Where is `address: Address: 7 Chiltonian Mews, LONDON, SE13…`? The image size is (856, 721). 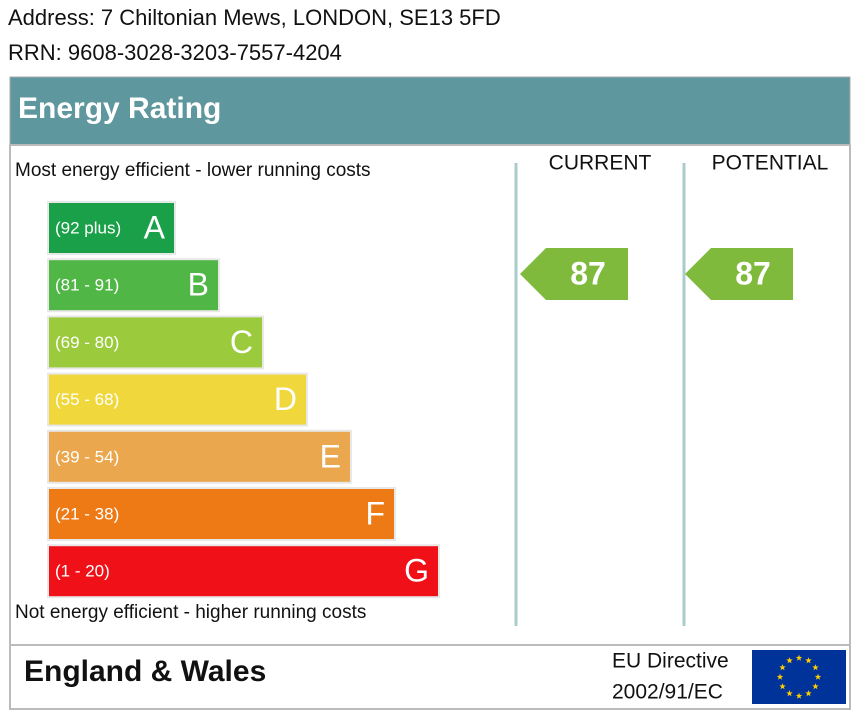 address: Address: 7 Chiltonian Mews, LONDON, SE13… is located at coordinates (254, 17).